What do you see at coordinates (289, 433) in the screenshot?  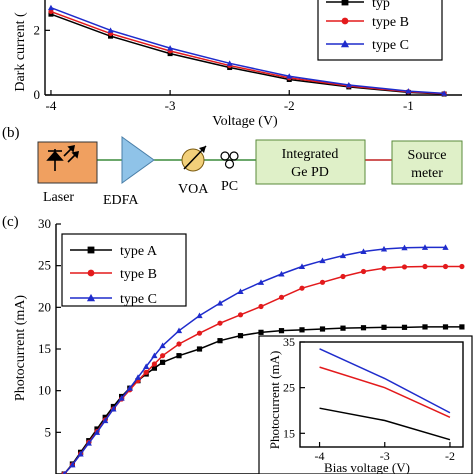 I see `inset-ytick-label: 15` at bounding box center [289, 433].